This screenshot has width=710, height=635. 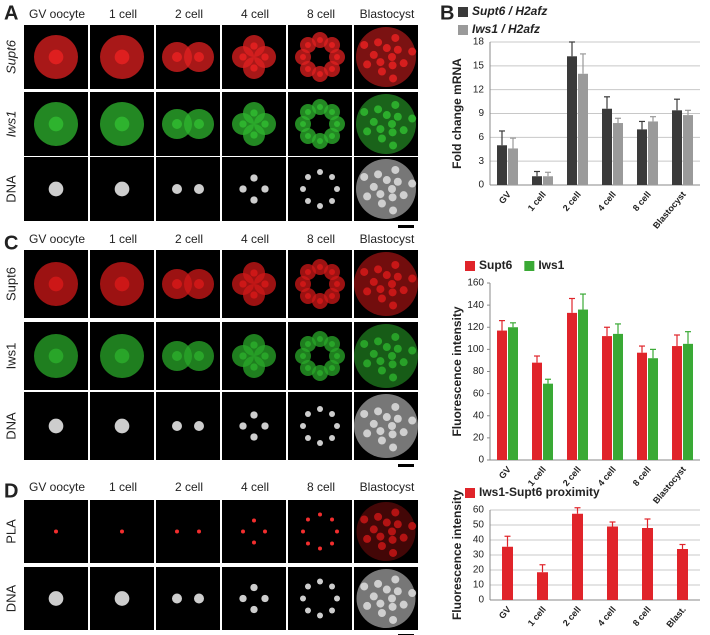 I want to click on row-label: Supt6, so click(x=10, y=56).